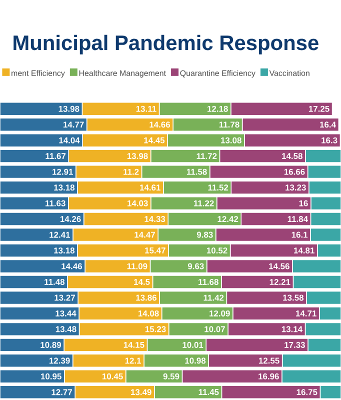  What do you see at coordinates (171, 376) in the screenshot?
I see `data-label: 9.59` at bounding box center [171, 376].